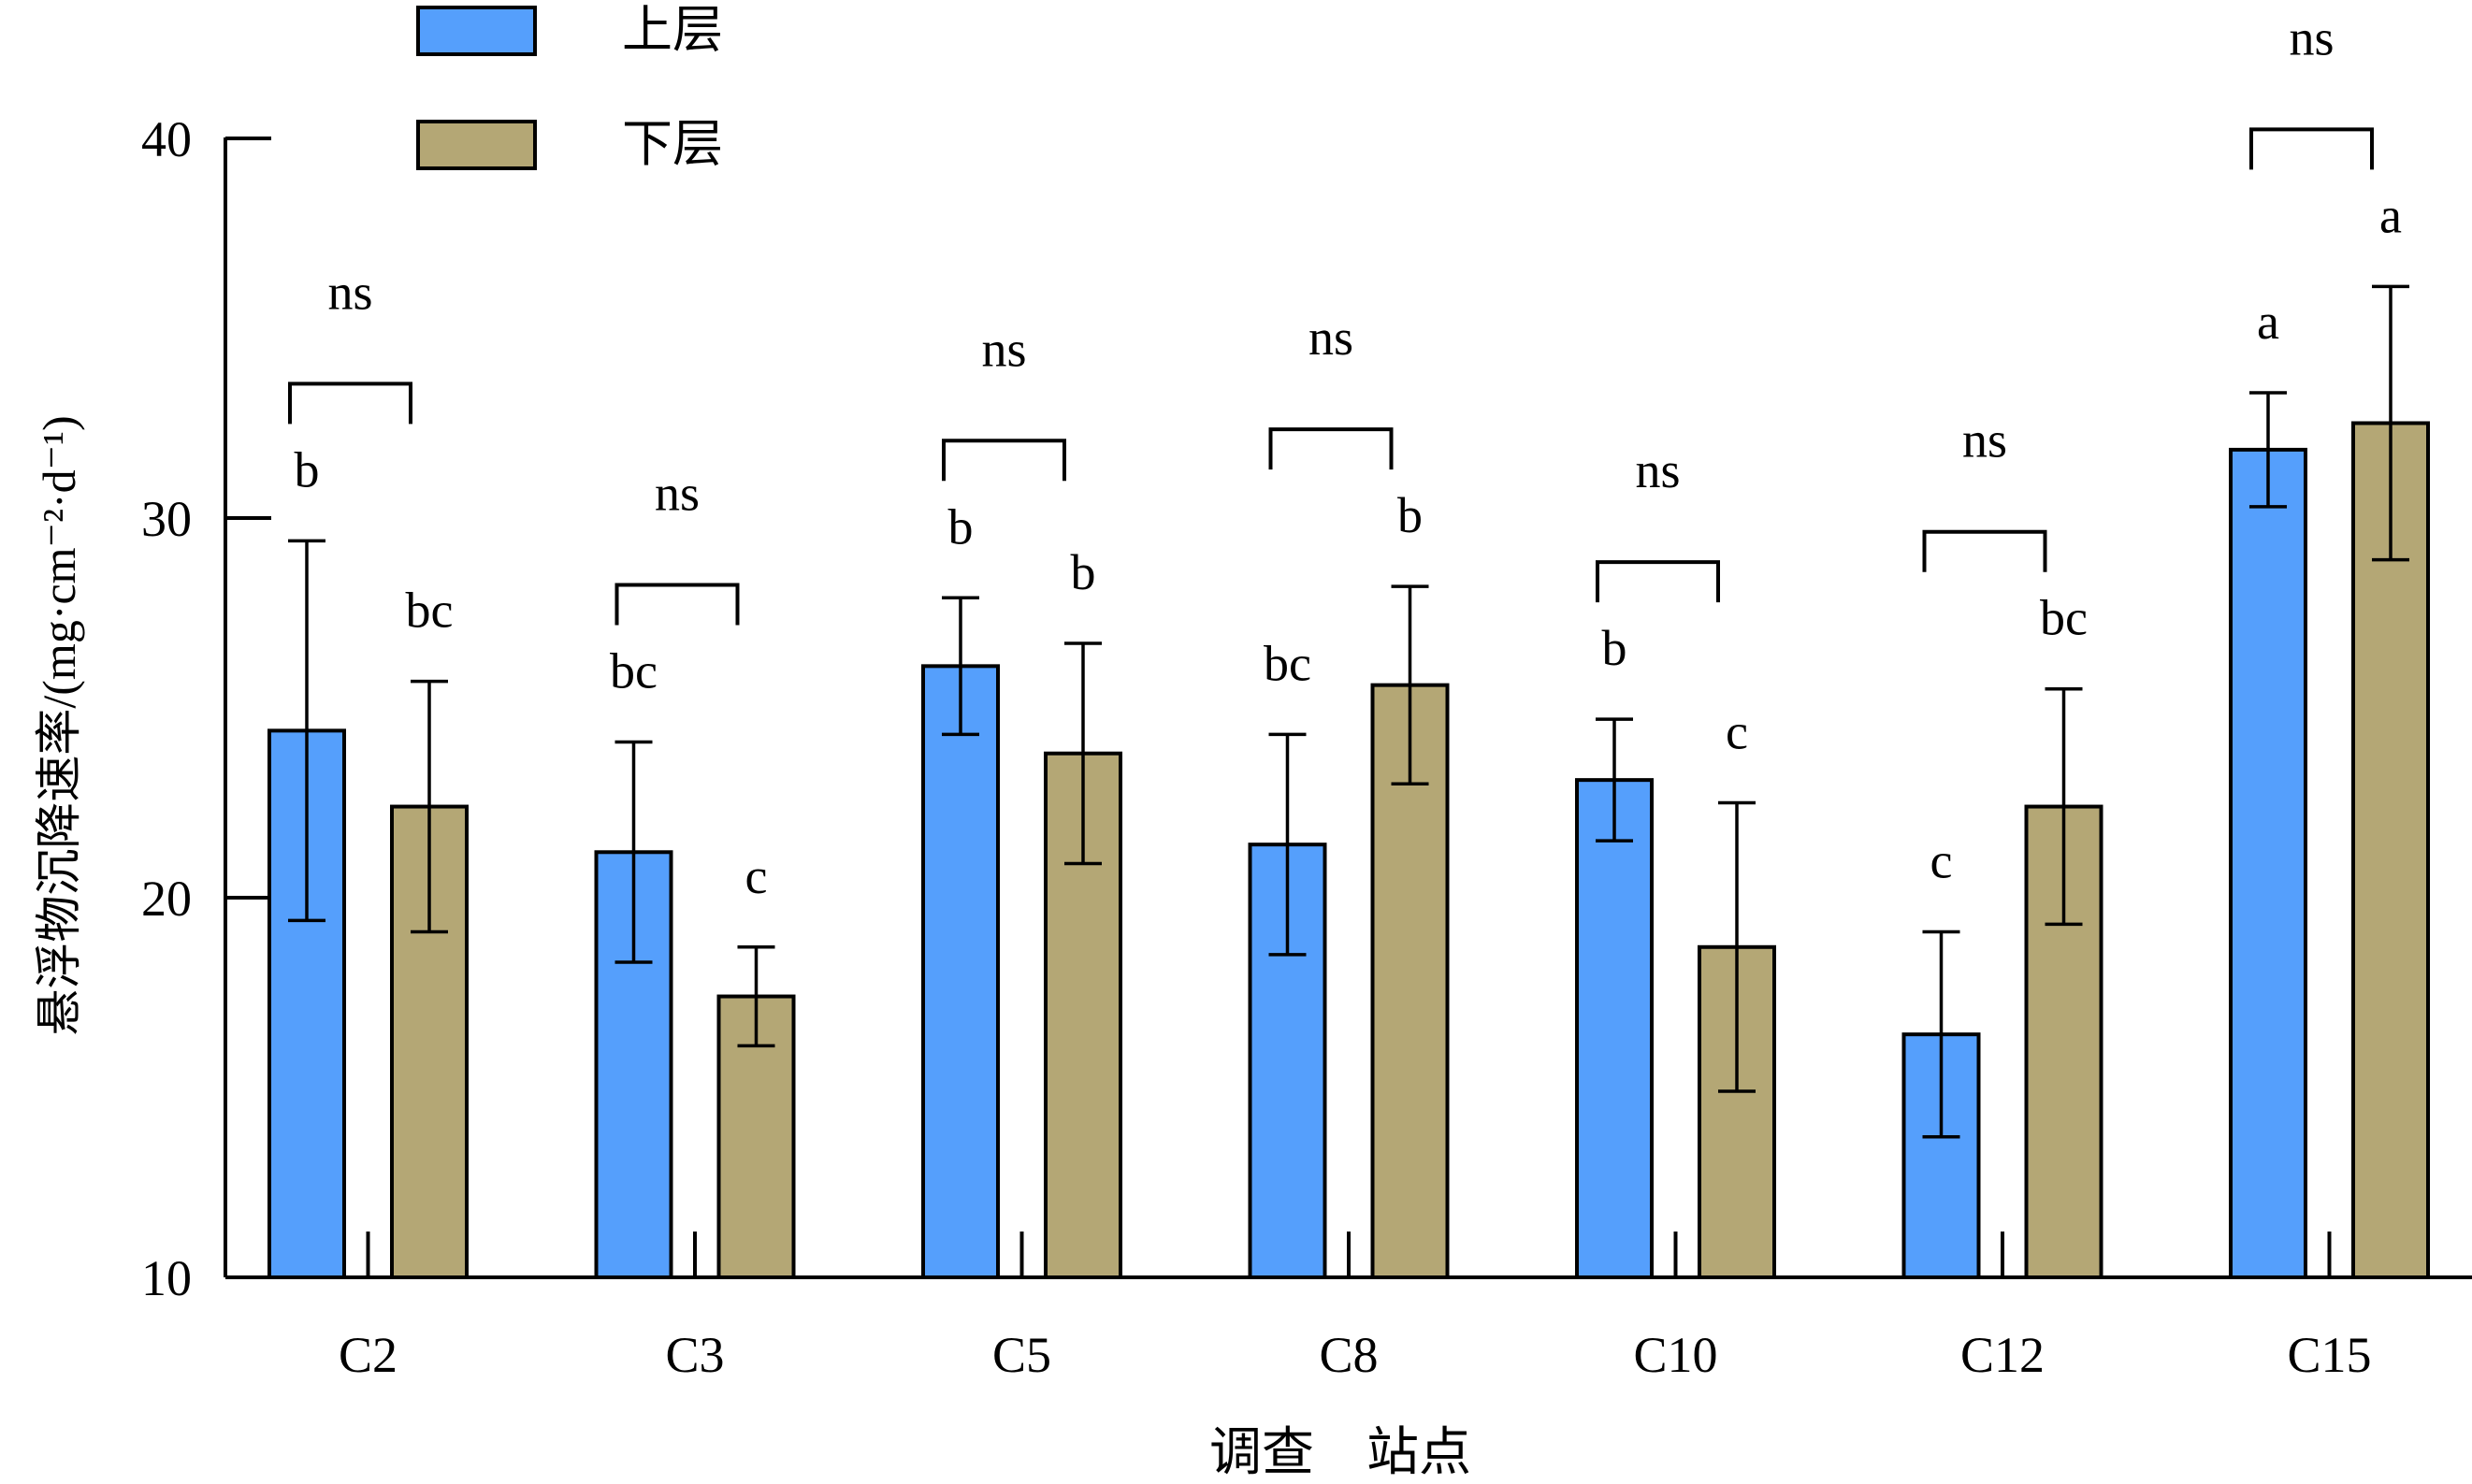  What do you see at coordinates (961, 527) in the screenshot?
I see `significance-letter-upper-c5: b` at bounding box center [961, 527].